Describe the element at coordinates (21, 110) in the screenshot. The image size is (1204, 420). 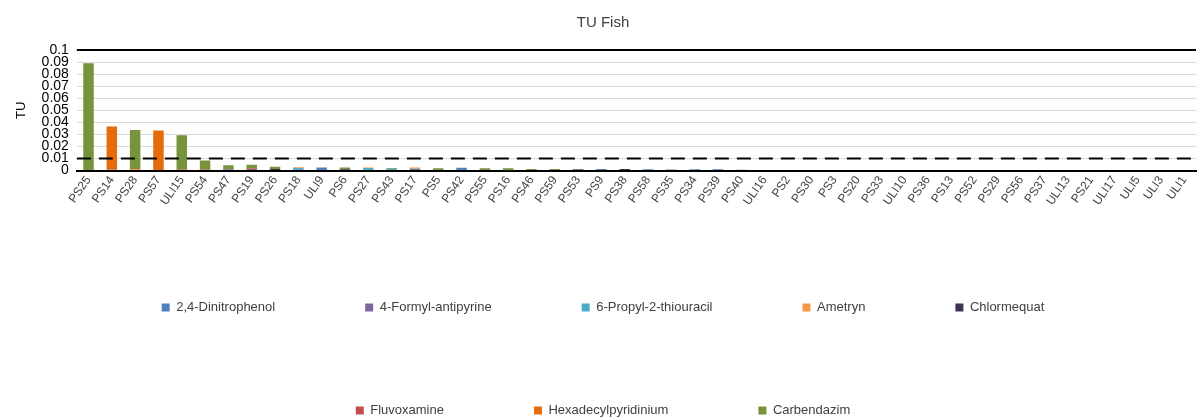
I see `y-axis-title: TU` at that location.